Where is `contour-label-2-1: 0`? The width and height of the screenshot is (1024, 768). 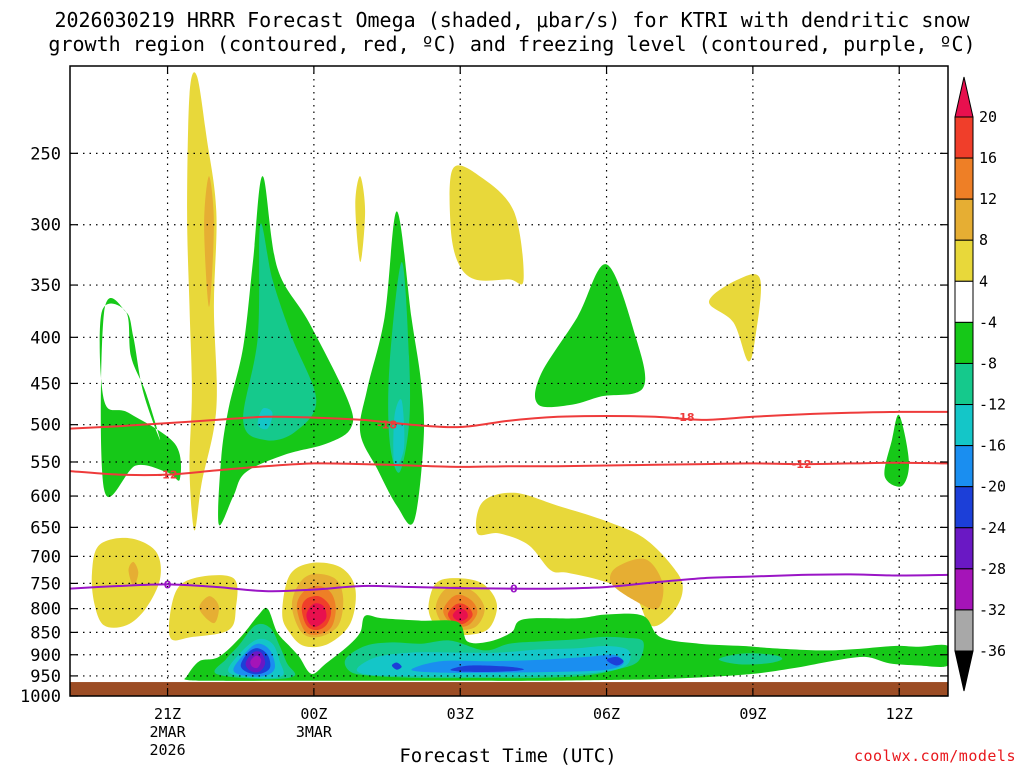 contour-label-2-1: 0 is located at coordinates (514, 589).